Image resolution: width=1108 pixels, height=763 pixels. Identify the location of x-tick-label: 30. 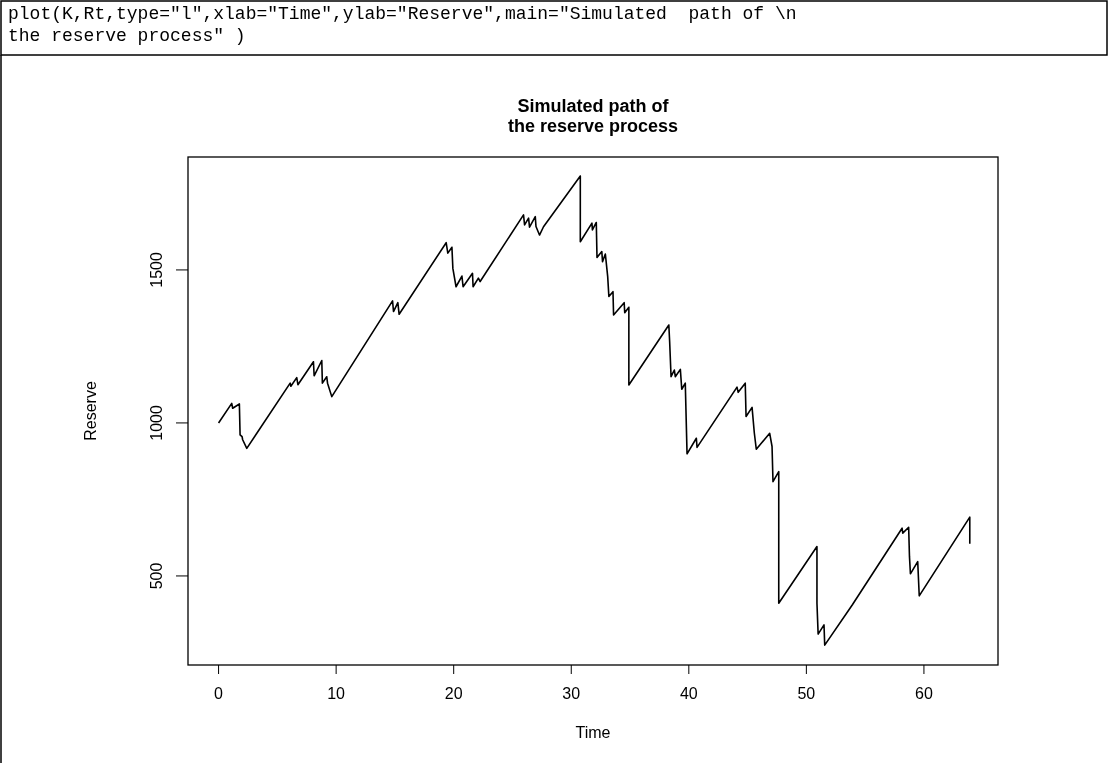
(571, 693).